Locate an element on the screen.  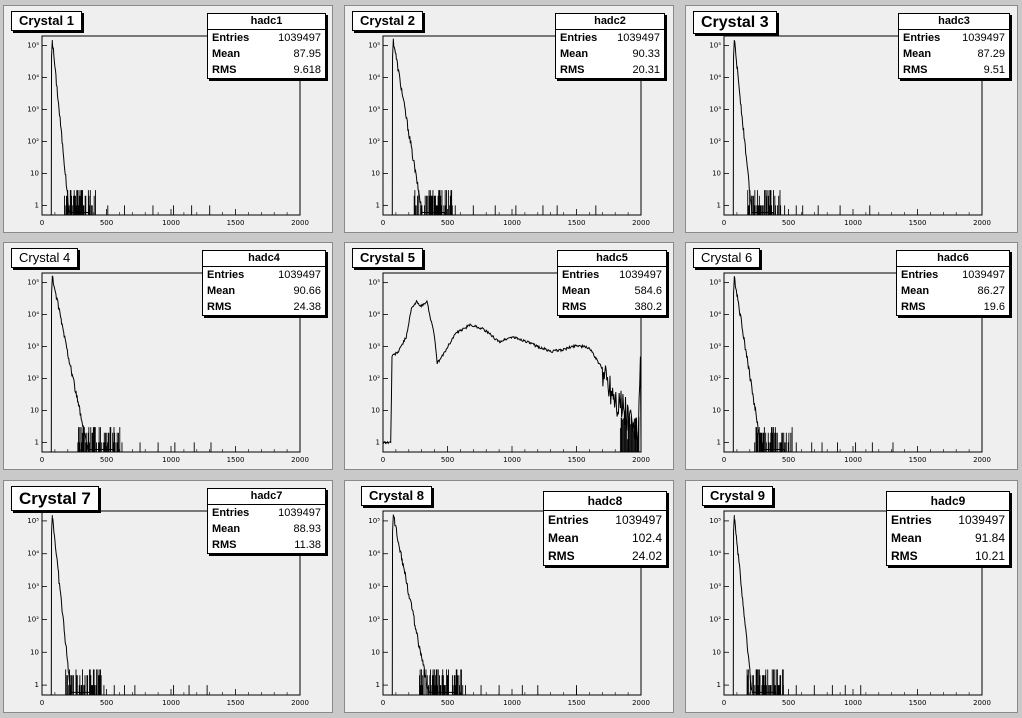
stats-rms-value: 9.618 is located at coordinates (307, 70).